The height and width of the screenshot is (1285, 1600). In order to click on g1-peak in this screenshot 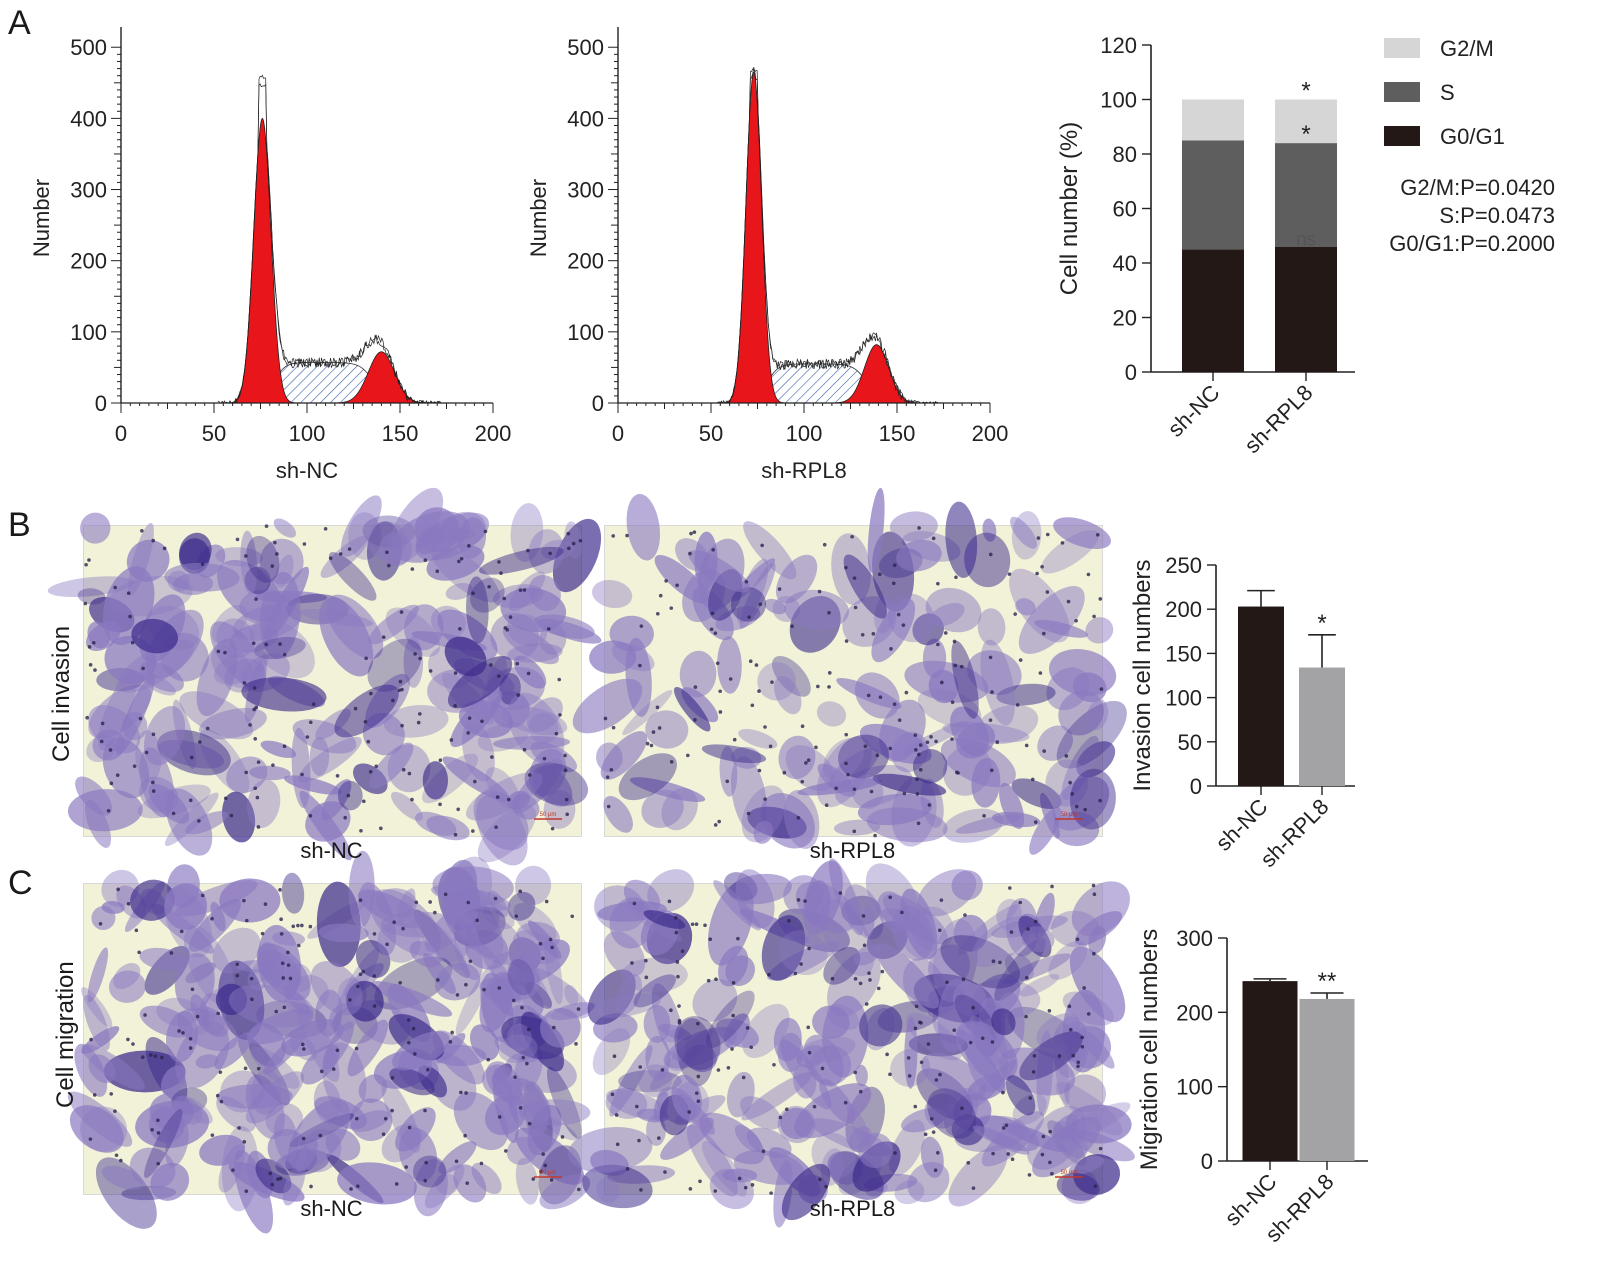, I will do `click(753, 237)`.